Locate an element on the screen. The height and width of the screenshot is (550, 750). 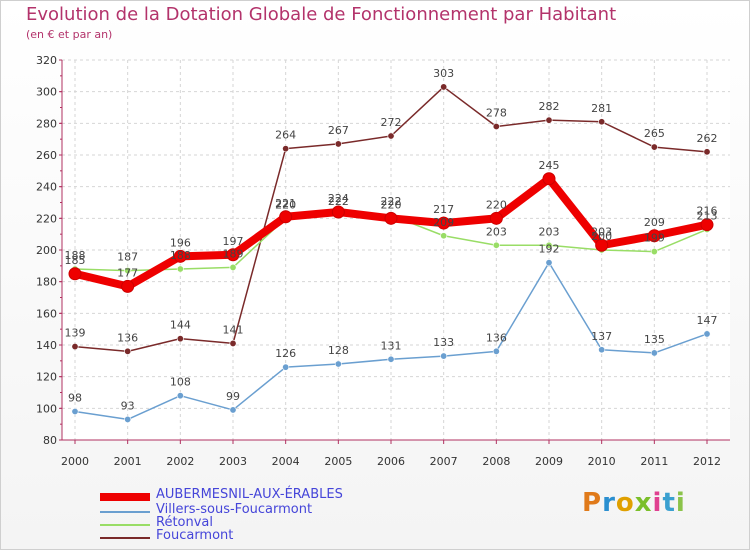
data-label-aubermesnil-aux-rables: 209 is located at coordinates (654, 222).